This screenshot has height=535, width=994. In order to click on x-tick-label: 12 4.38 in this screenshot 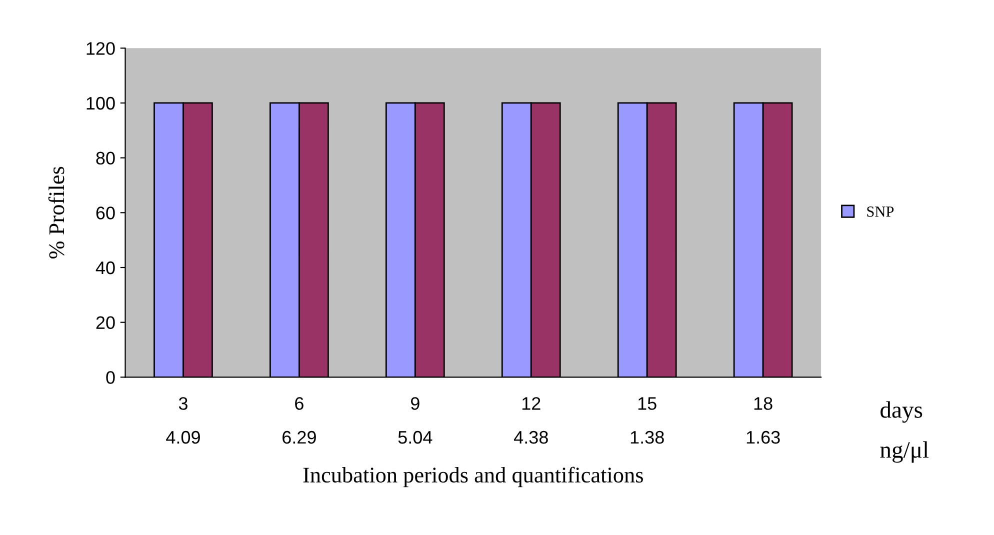, I will do `click(531, 420)`.